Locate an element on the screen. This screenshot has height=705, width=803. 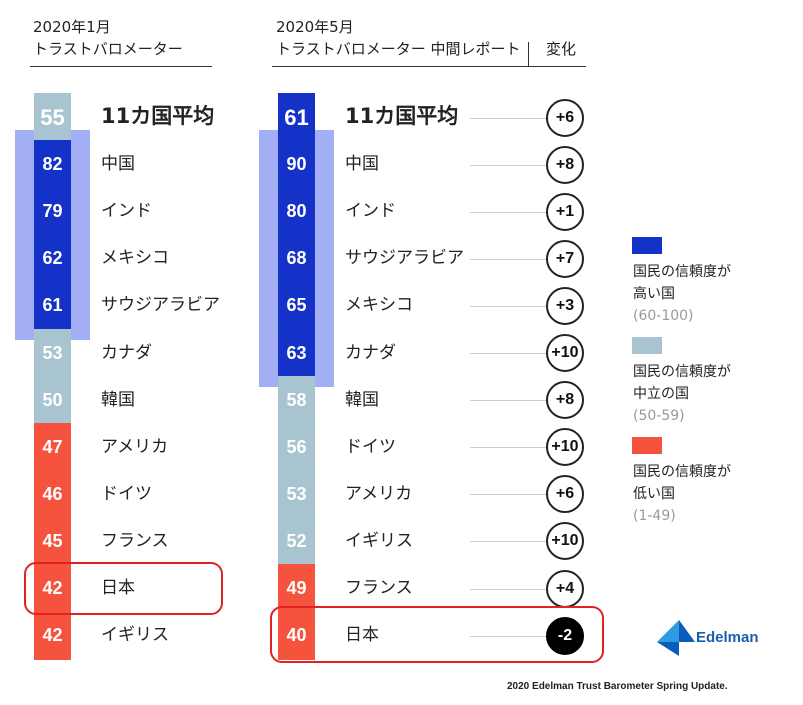
legend-swatch-low is located at coordinates (647, 445).